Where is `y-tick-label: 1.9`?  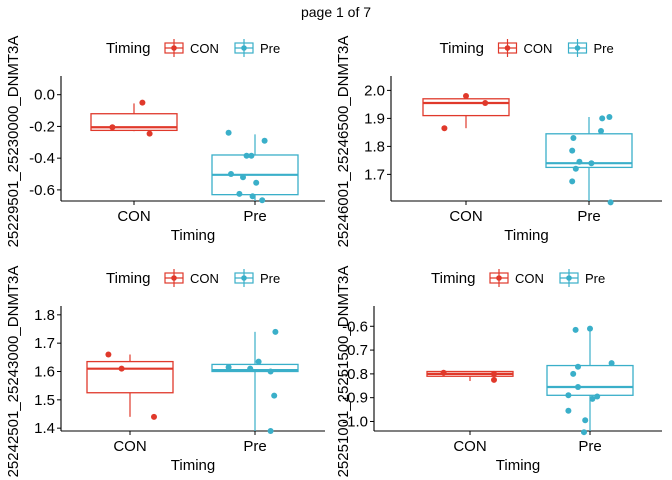 y-tick-label: 1.9 is located at coordinates (374, 118).